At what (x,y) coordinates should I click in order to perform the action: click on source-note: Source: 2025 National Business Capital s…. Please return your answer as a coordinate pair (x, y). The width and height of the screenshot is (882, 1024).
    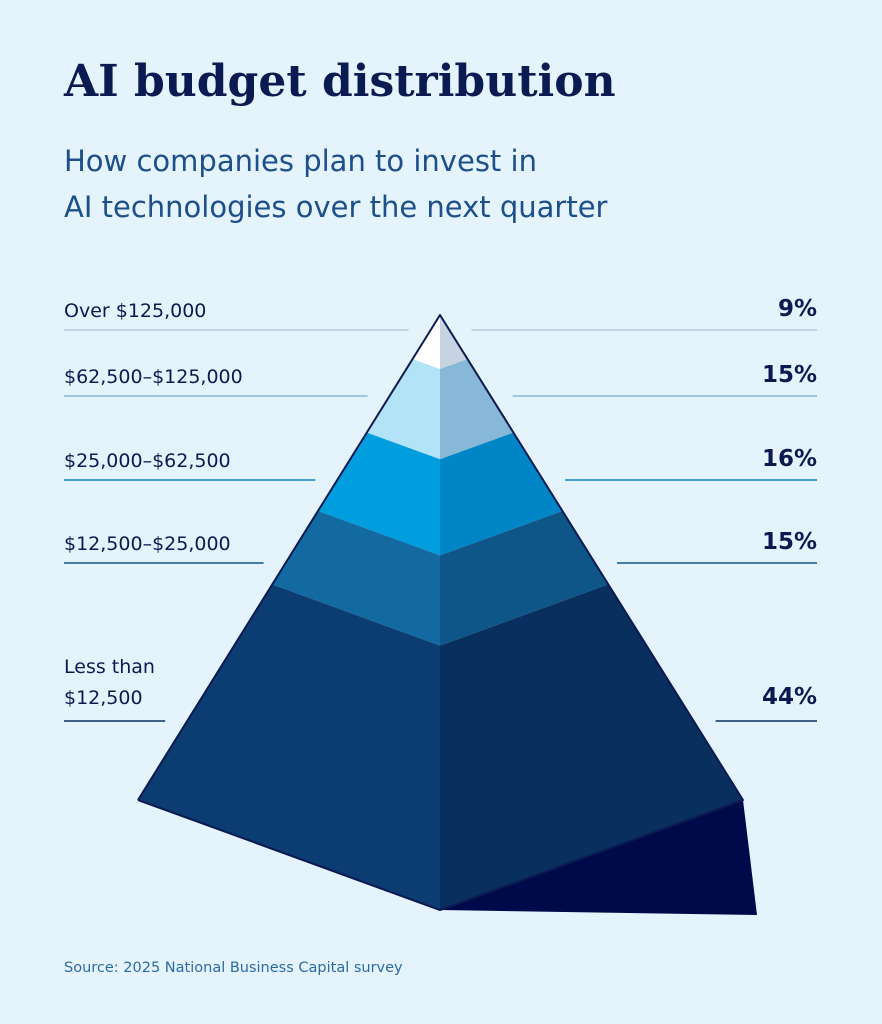
    Looking at the image, I should click on (233, 968).